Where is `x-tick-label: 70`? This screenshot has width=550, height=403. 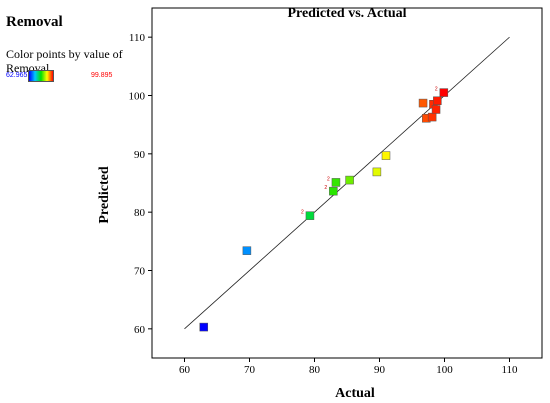
x-tick-label: 70 is located at coordinates (250, 370).